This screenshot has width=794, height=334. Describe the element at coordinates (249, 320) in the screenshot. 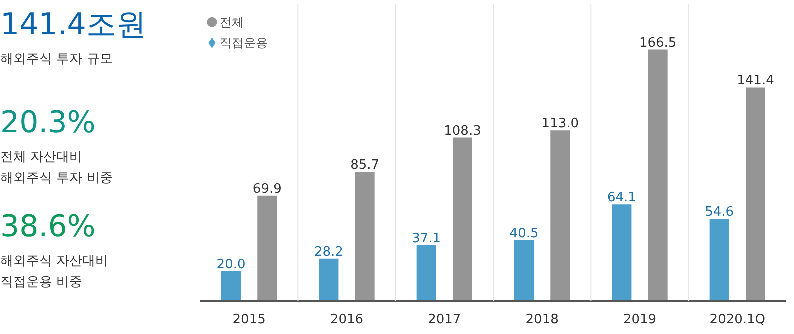

I see `x-tick-label: 2015` at that location.